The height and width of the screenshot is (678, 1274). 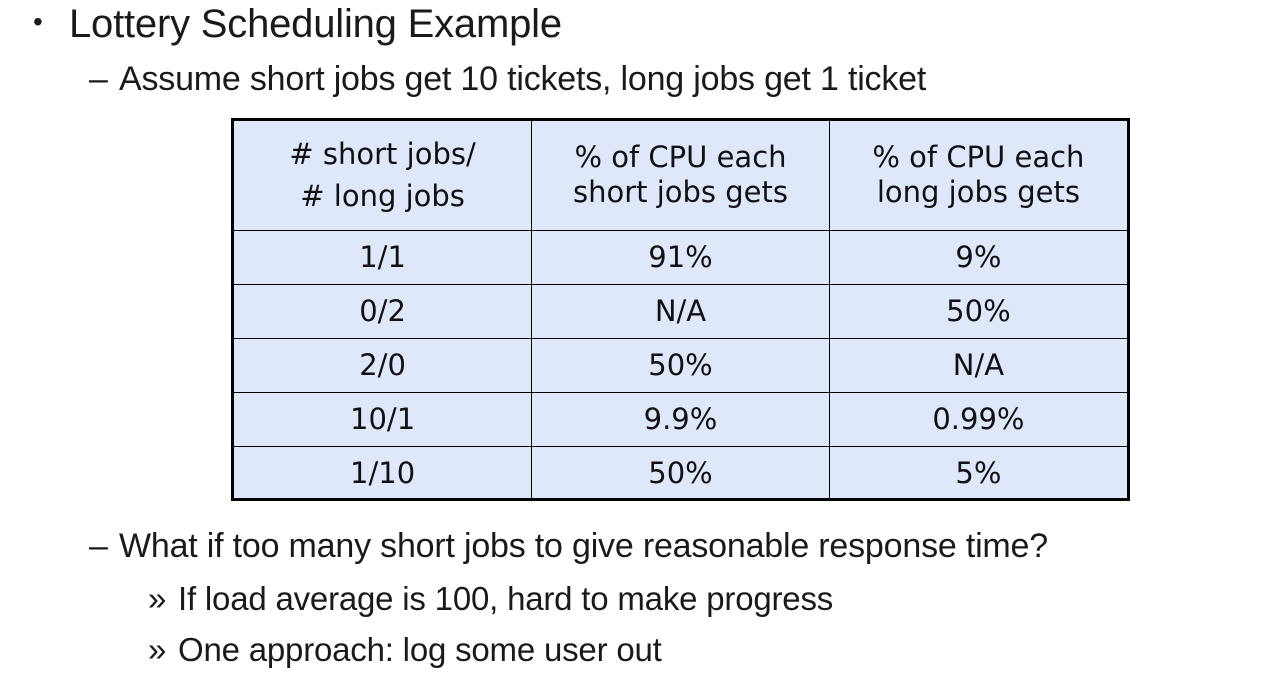 I want to click on slide-title-bullet: • Lottery Scheduling Example, so click(x=297, y=24).